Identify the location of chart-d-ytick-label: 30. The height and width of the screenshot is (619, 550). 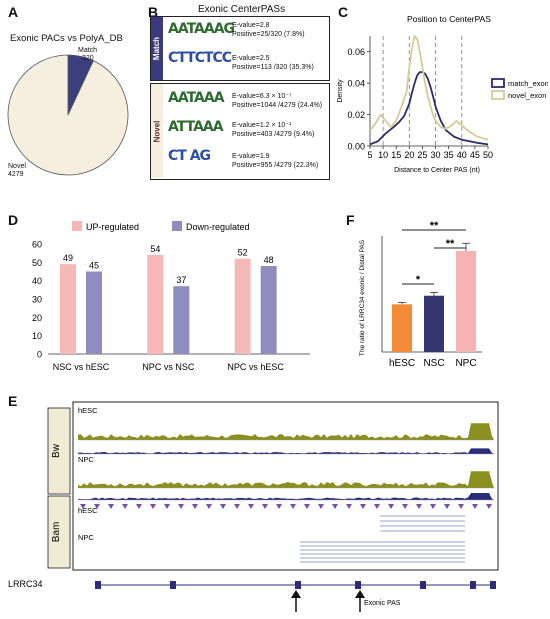
(37, 300).